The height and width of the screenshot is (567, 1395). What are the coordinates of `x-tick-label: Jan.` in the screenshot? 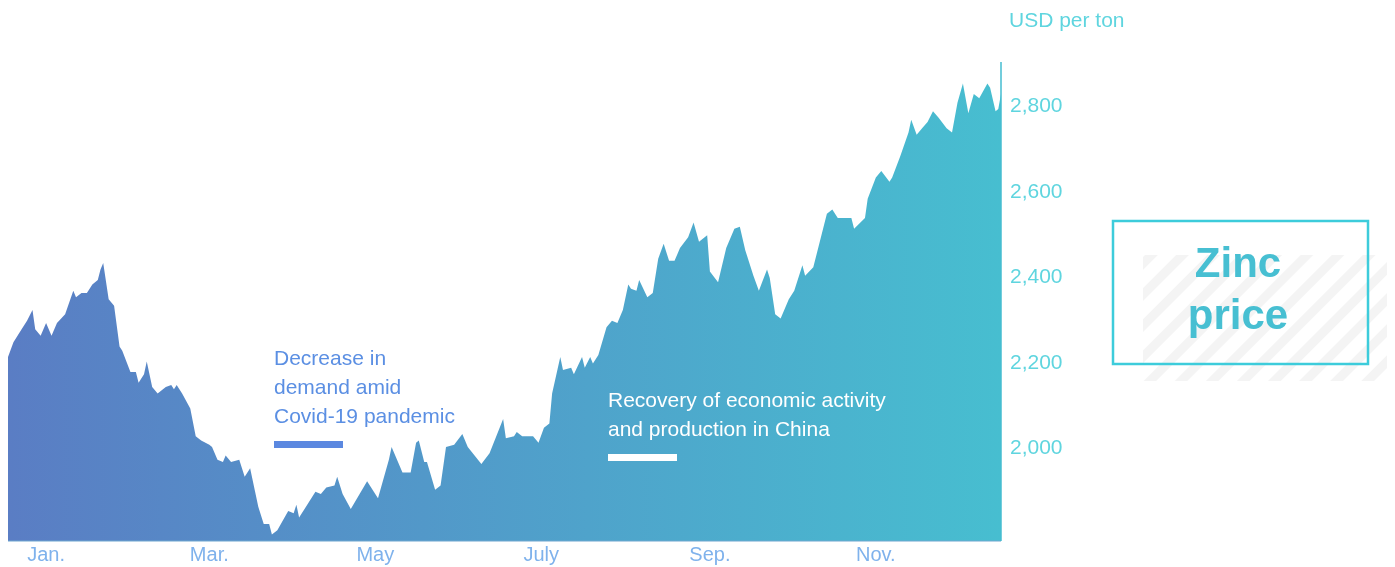 It's located at (46, 554).